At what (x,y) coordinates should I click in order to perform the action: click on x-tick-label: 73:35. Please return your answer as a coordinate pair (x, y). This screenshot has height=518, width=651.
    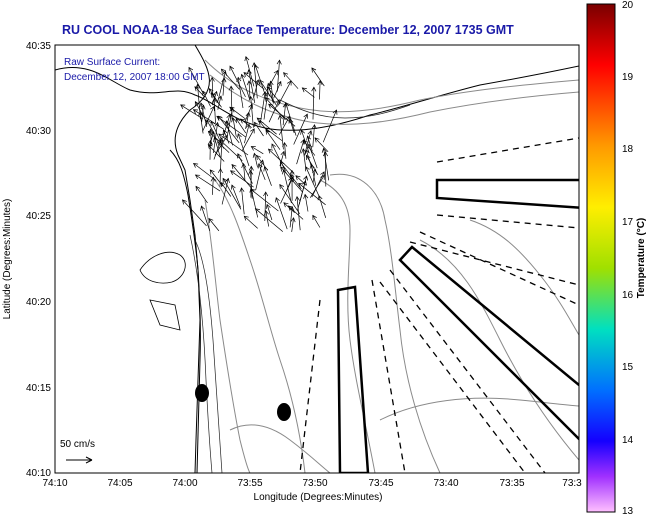
    Looking at the image, I should click on (511, 483).